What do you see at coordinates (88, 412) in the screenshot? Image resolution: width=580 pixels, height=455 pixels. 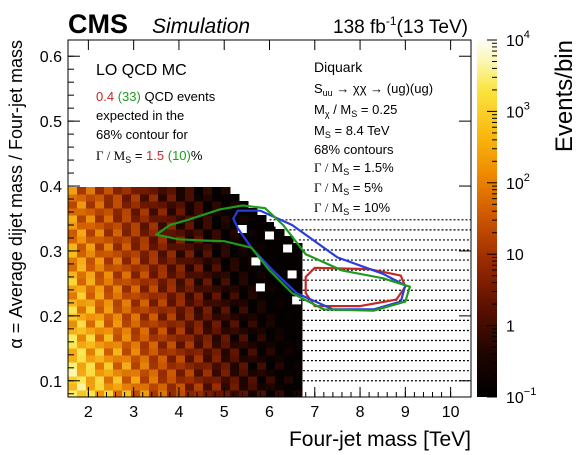 I see `x-tick-label: 2` at bounding box center [88, 412].